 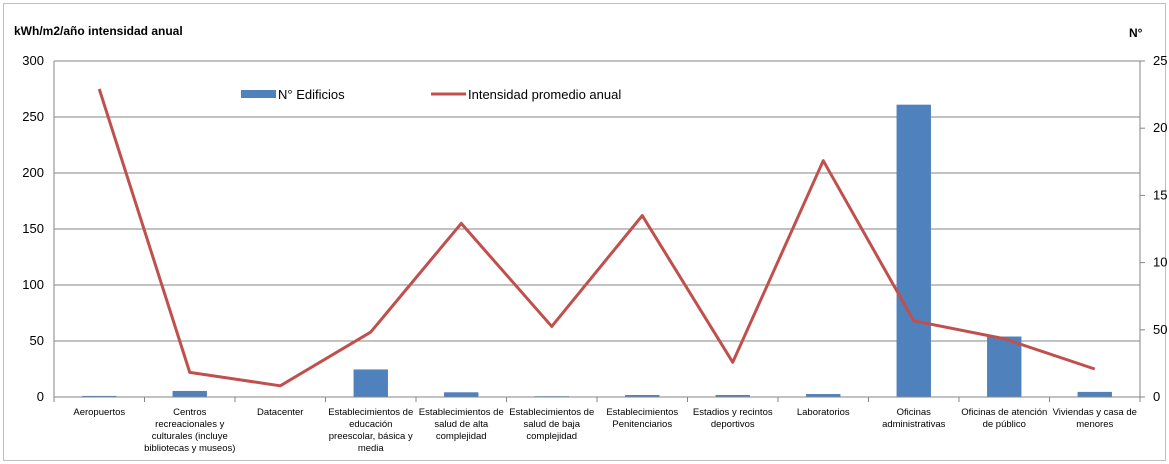 What do you see at coordinates (371, 436) in the screenshot?
I see `category-label-line: preescolar, básica y` at bounding box center [371, 436].